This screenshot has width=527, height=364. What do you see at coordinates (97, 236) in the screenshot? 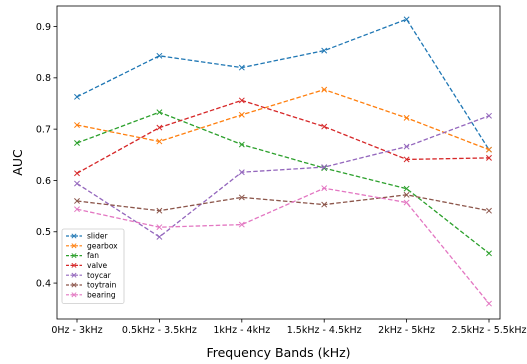
I see `legend-label: slider` at bounding box center [97, 236].